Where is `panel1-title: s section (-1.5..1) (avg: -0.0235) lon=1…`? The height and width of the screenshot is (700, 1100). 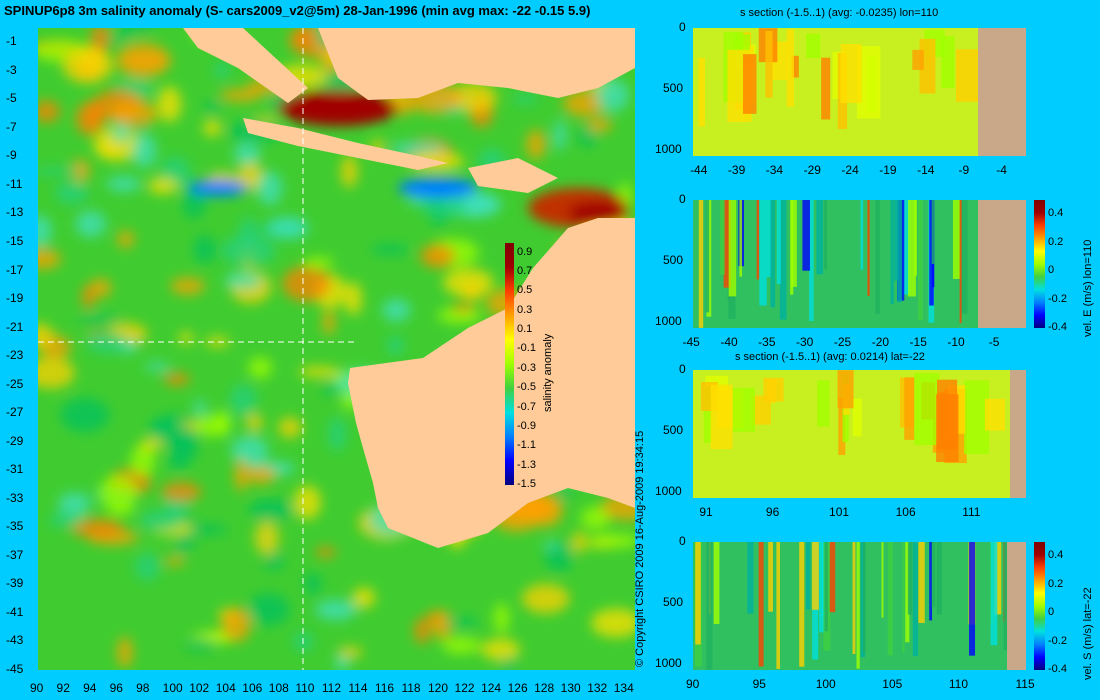
panel1-title: s section (-1.5..1) (avg: -0.0235) lon=1… is located at coordinates (839, 13).